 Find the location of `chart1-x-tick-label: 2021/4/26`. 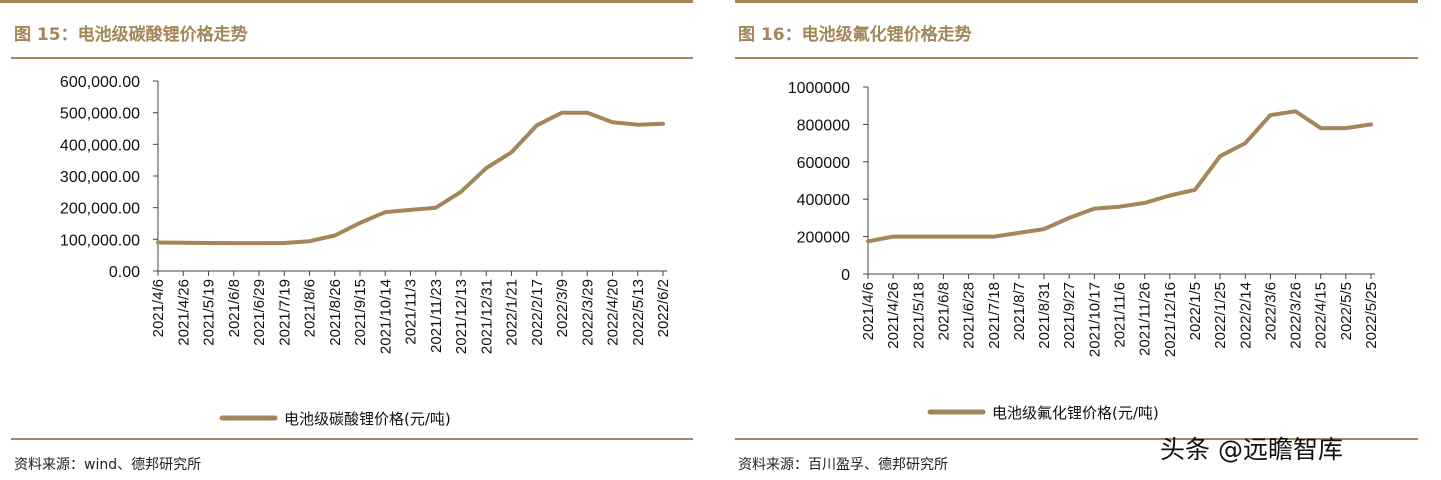

chart1-x-tick-label: 2021/4/26 is located at coordinates (893, 315).